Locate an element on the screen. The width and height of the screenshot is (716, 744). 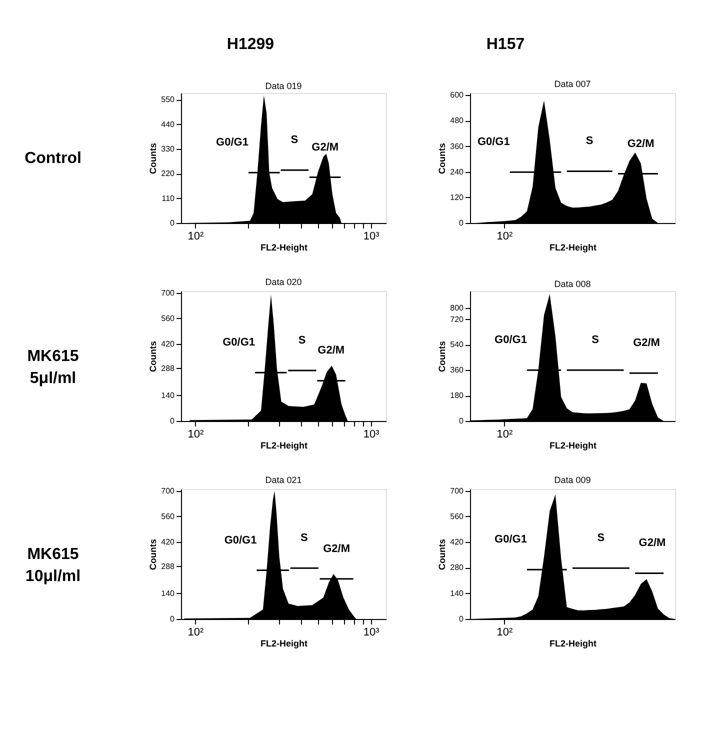
y-tick-label: 540 is located at coordinates (457, 345).